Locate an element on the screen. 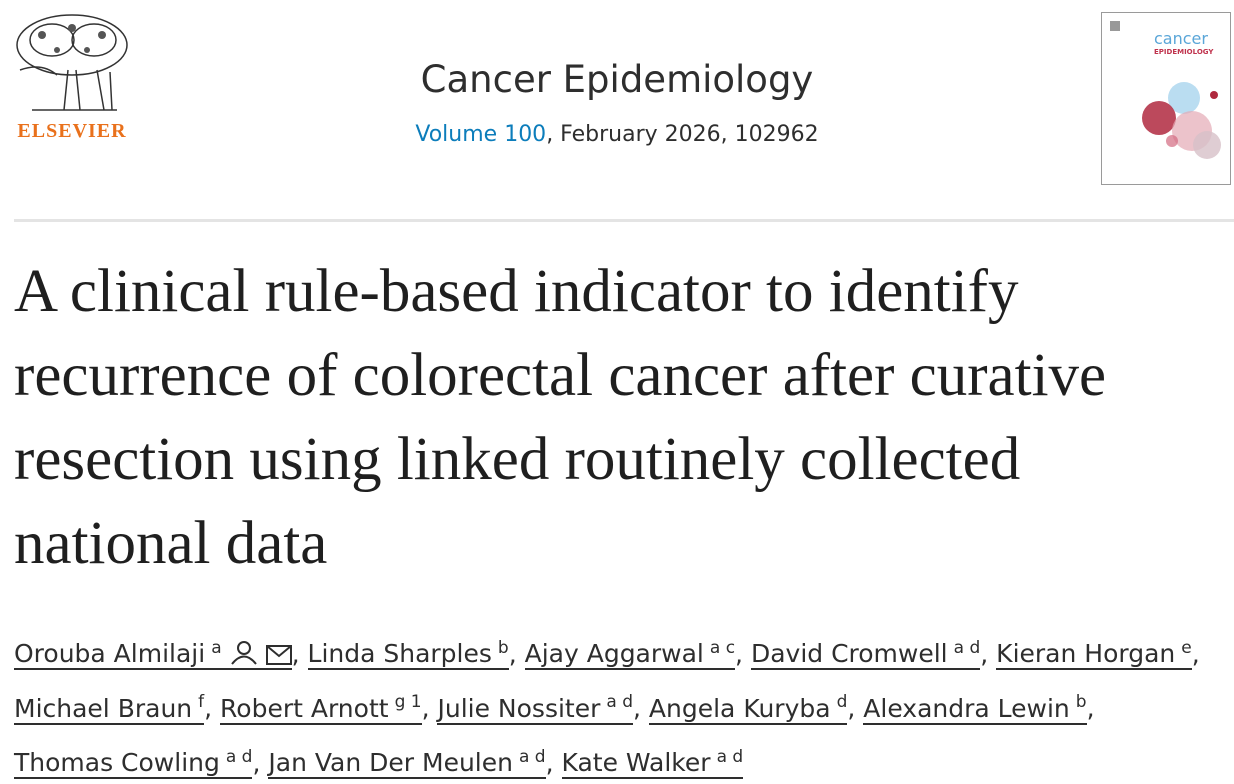 The height and width of the screenshot is (784, 1234). issue-line: Volume 100, February 2026, 102962 is located at coordinates (617, 134).